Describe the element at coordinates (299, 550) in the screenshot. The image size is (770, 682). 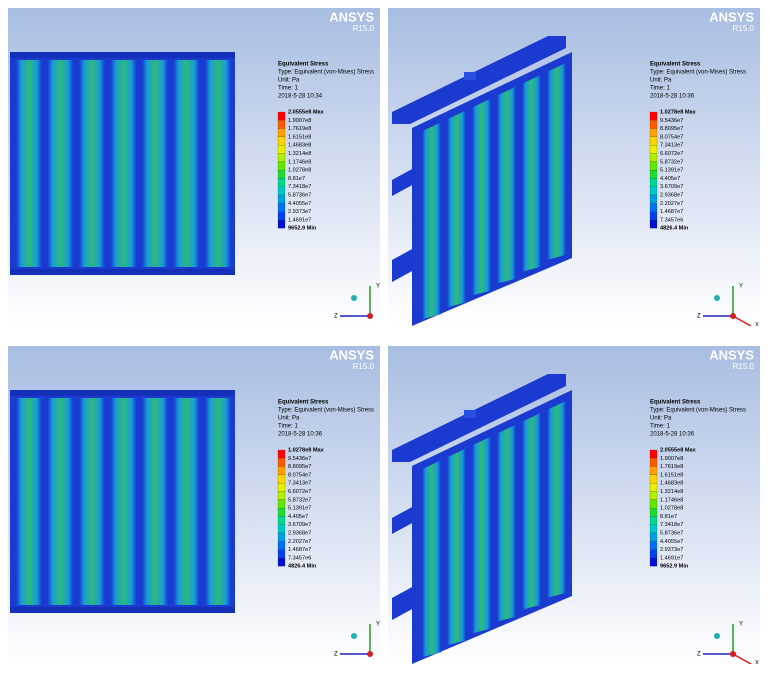
I see `legend-level: 1.4687e7` at that location.